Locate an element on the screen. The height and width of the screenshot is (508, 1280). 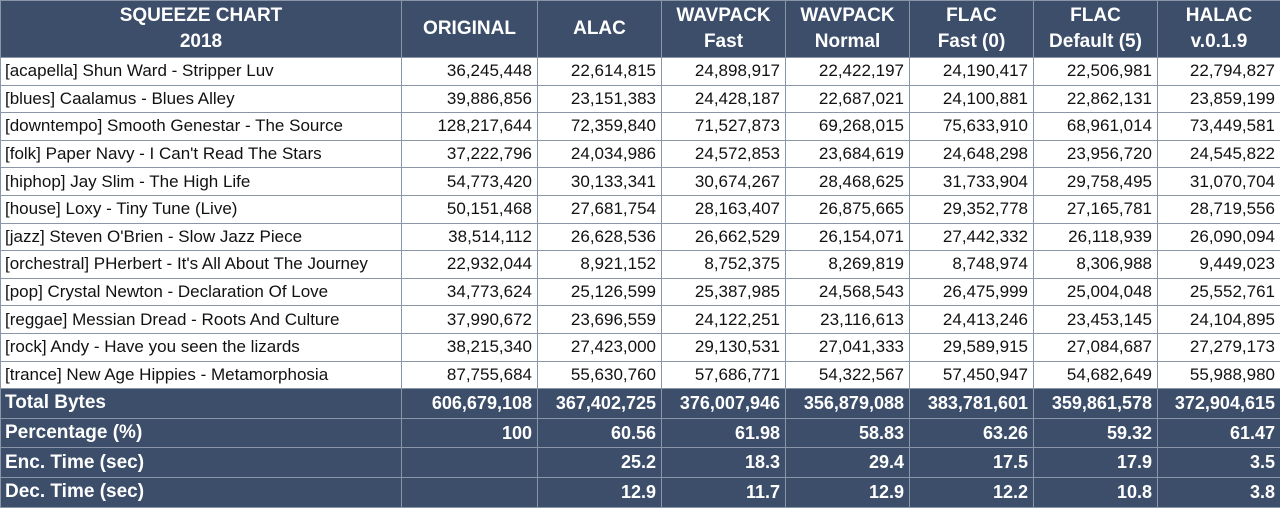
value-cell-flac_fast: 29,589,915 is located at coordinates (972, 347).